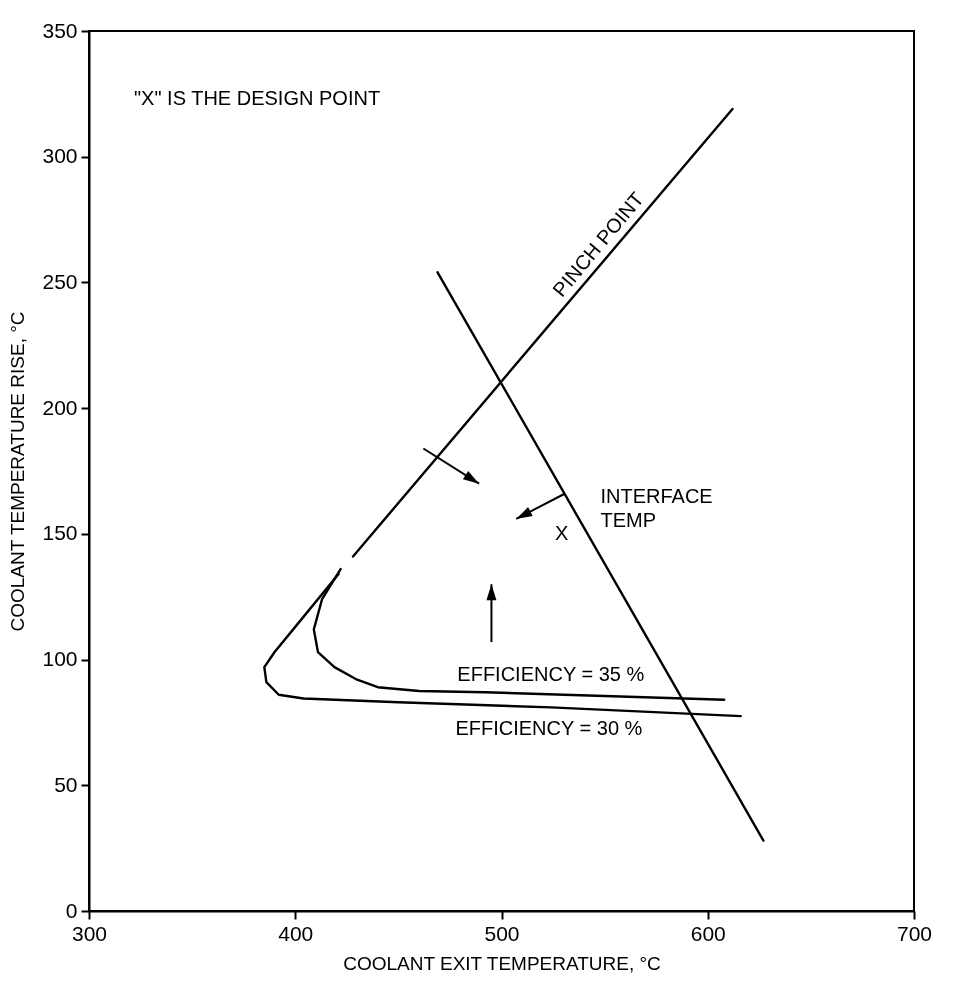 The width and height of the screenshot is (971, 1001). Describe the element at coordinates (18, 471) in the screenshot. I see `y-axis-title: COOLANT TEMPERATURE RISE, °C` at that location.